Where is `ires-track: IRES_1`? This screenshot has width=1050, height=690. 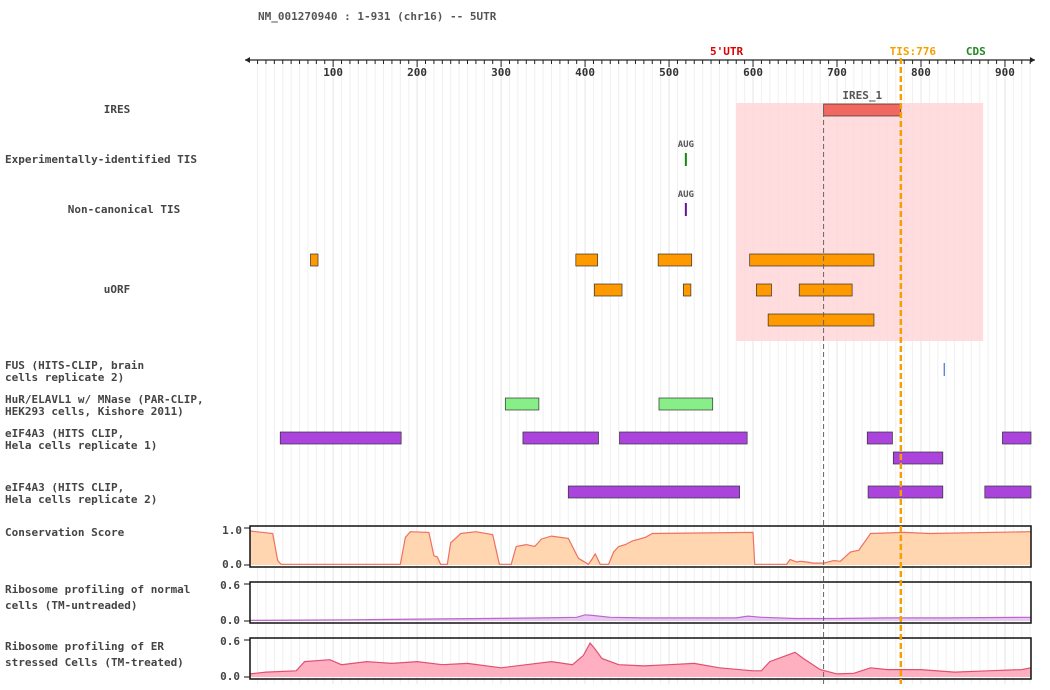 ires-track: IRES_1 is located at coordinates (862, 103).